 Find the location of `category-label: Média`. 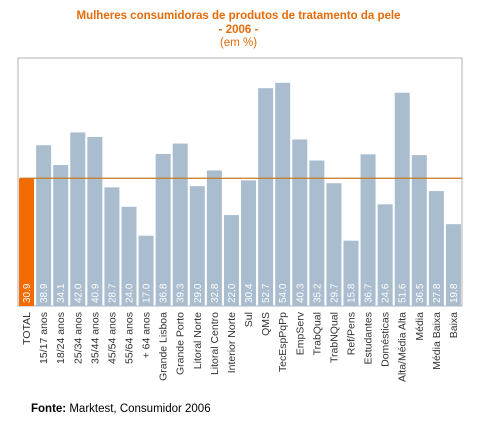

category-label: Média is located at coordinates (420, 326).